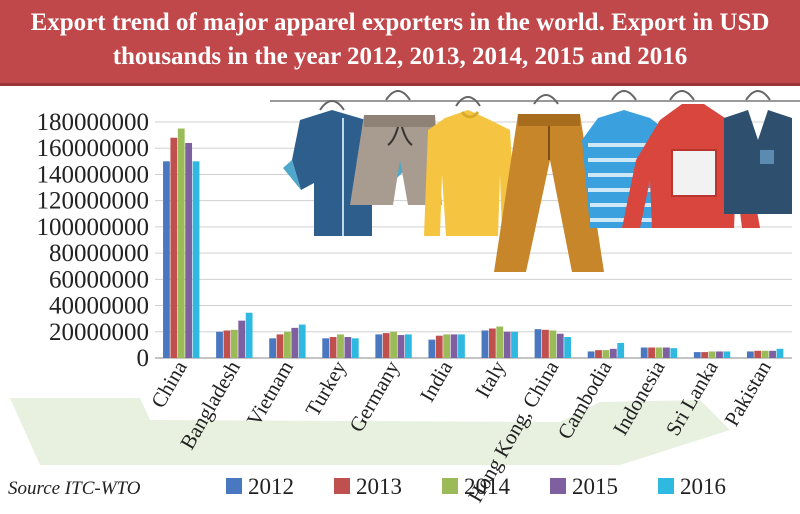 The image size is (800, 514). What do you see at coordinates (436, 381) in the screenshot?
I see `x-tick-label: India` at bounding box center [436, 381].